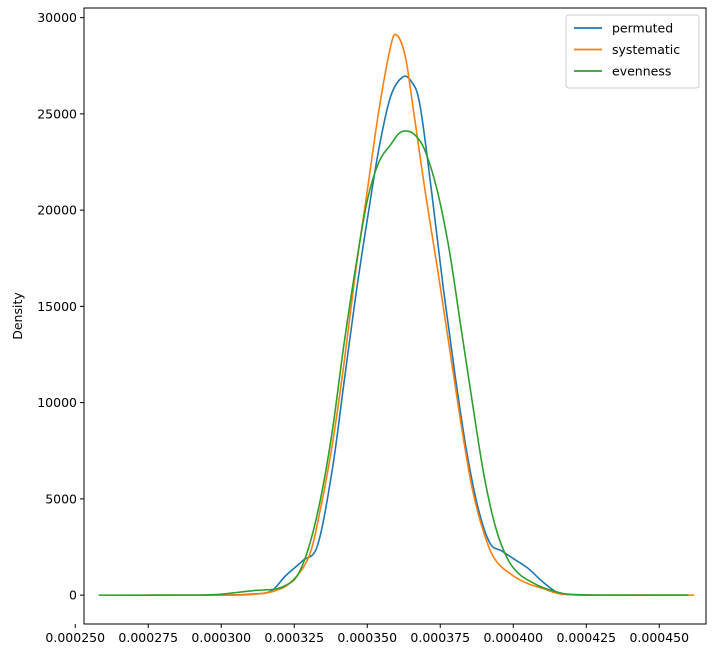  Describe the element at coordinates (646, 49) in the screenshot. I see `legend-label: systematic` at that location.